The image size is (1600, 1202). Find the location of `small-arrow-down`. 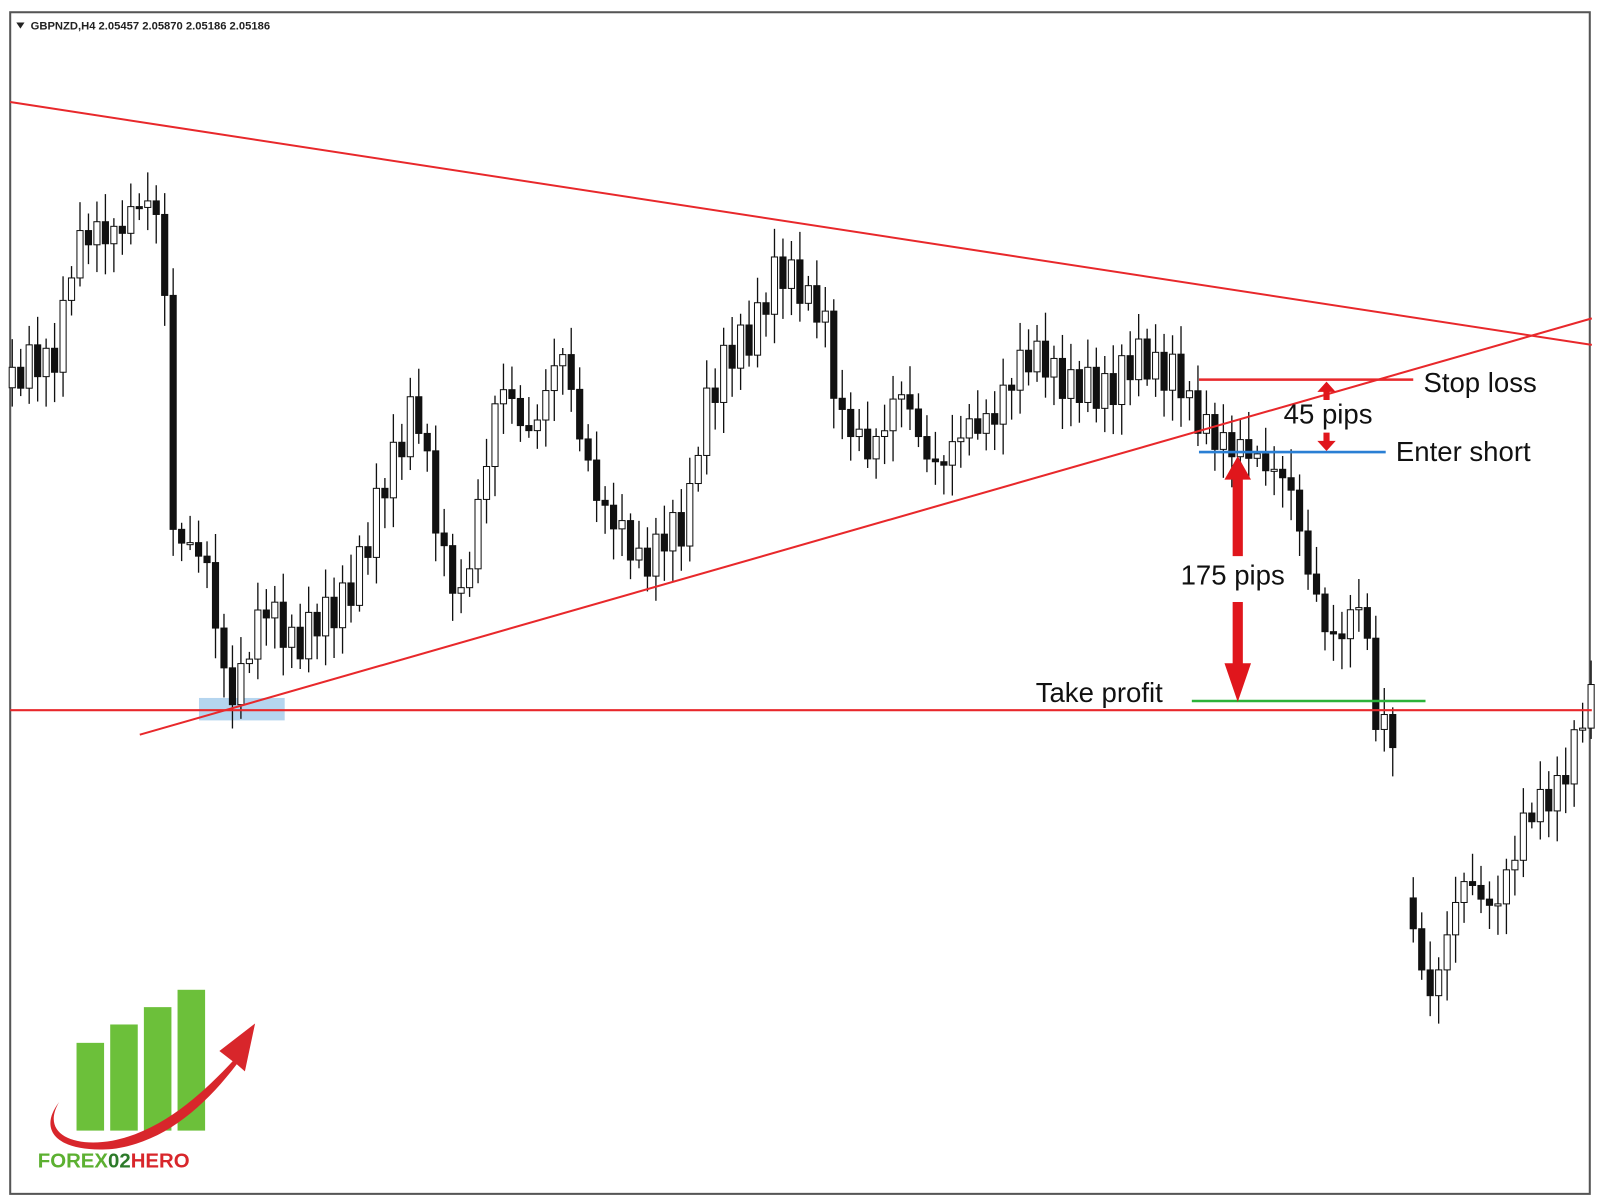

small-arrow-down is located at coordinates (1326, 442).